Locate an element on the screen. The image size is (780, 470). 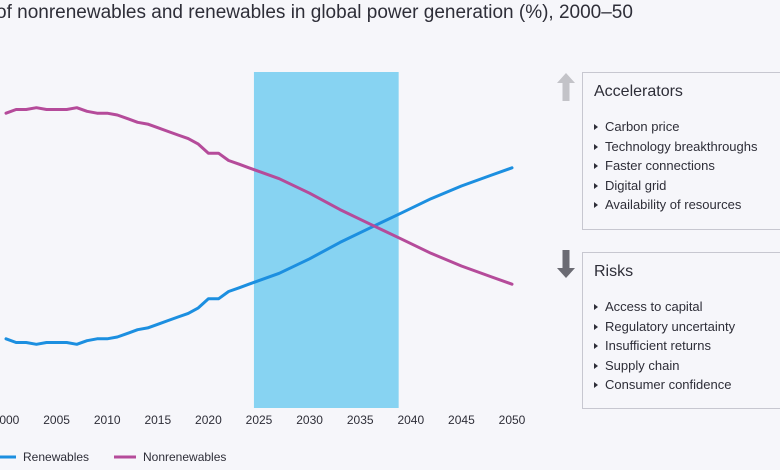
arrow-up-icon is located at coordinates (566, 87).